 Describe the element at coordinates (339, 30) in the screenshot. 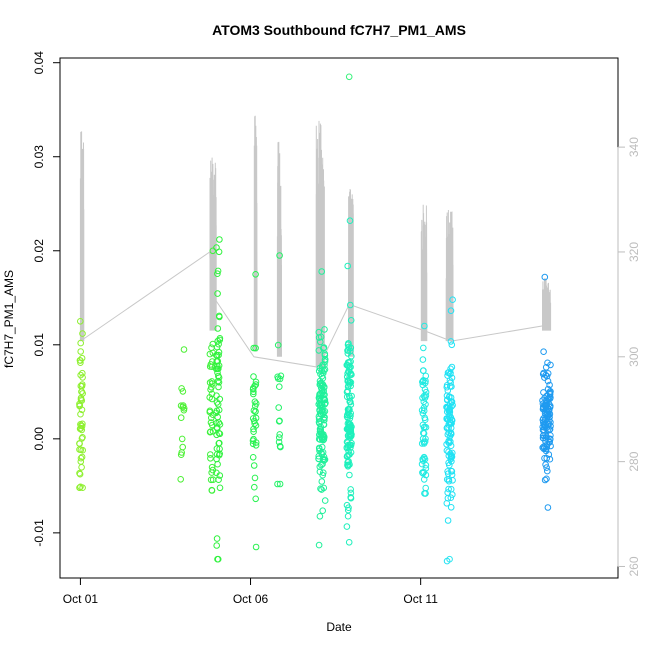

I see `chart-title: ATOM3 Southbound fC7H7_PM1_AMS` at that location.